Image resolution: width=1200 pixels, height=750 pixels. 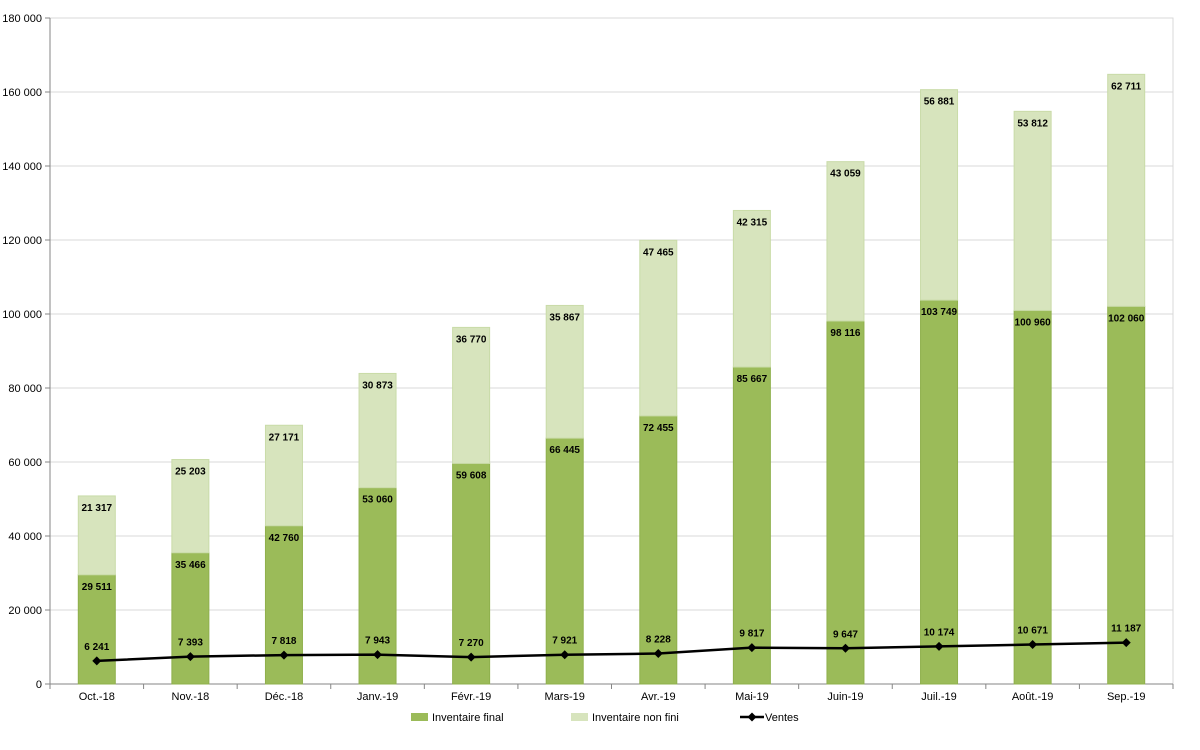 What do you see at coordinates (658, 697) in the screenshot?
I see `x-tick-label: Avr.-19` at bounding box center [658, 697].